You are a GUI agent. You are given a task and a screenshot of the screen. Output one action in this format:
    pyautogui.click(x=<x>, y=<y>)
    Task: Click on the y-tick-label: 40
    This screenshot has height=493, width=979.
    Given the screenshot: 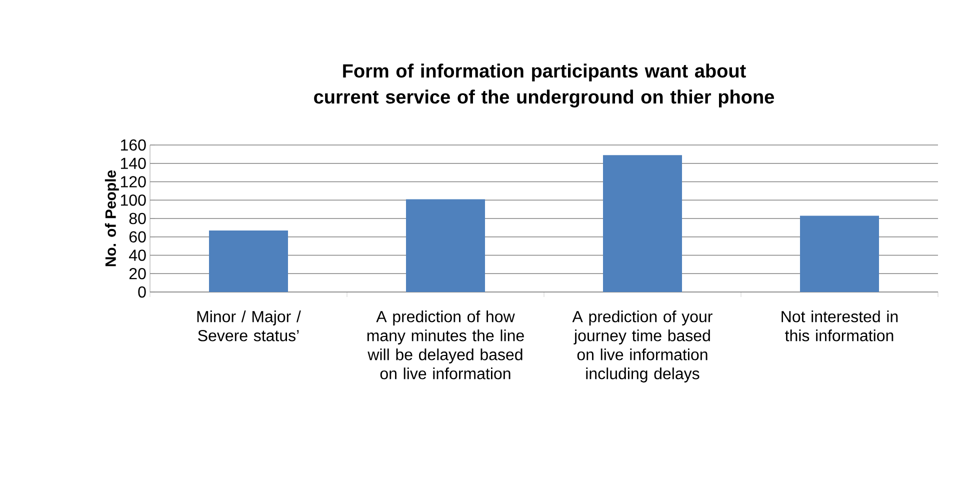 What is the action you would take?
    pyautogui.click(x=137, y=255)
    